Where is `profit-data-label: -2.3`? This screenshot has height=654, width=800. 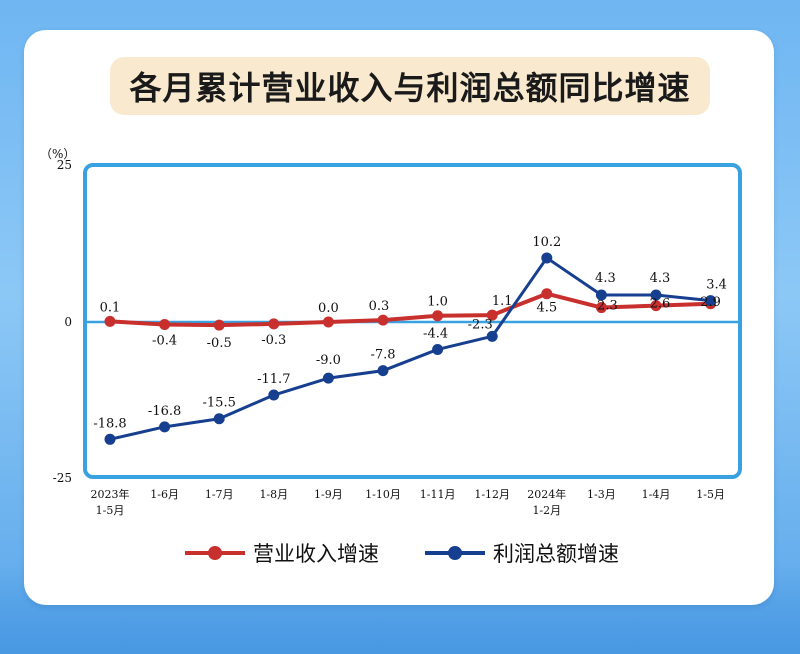
profit-data-label: -2.3 is located at coordinates (480, 324).